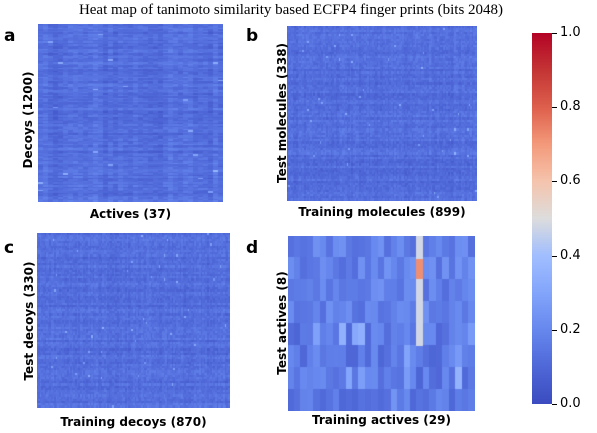 The image size is (597, 433). What do you see at coordinates (381, 420) in the screenshot?
I see `xlabel-d: Training actives (29)` at bounding box center [381, 420].